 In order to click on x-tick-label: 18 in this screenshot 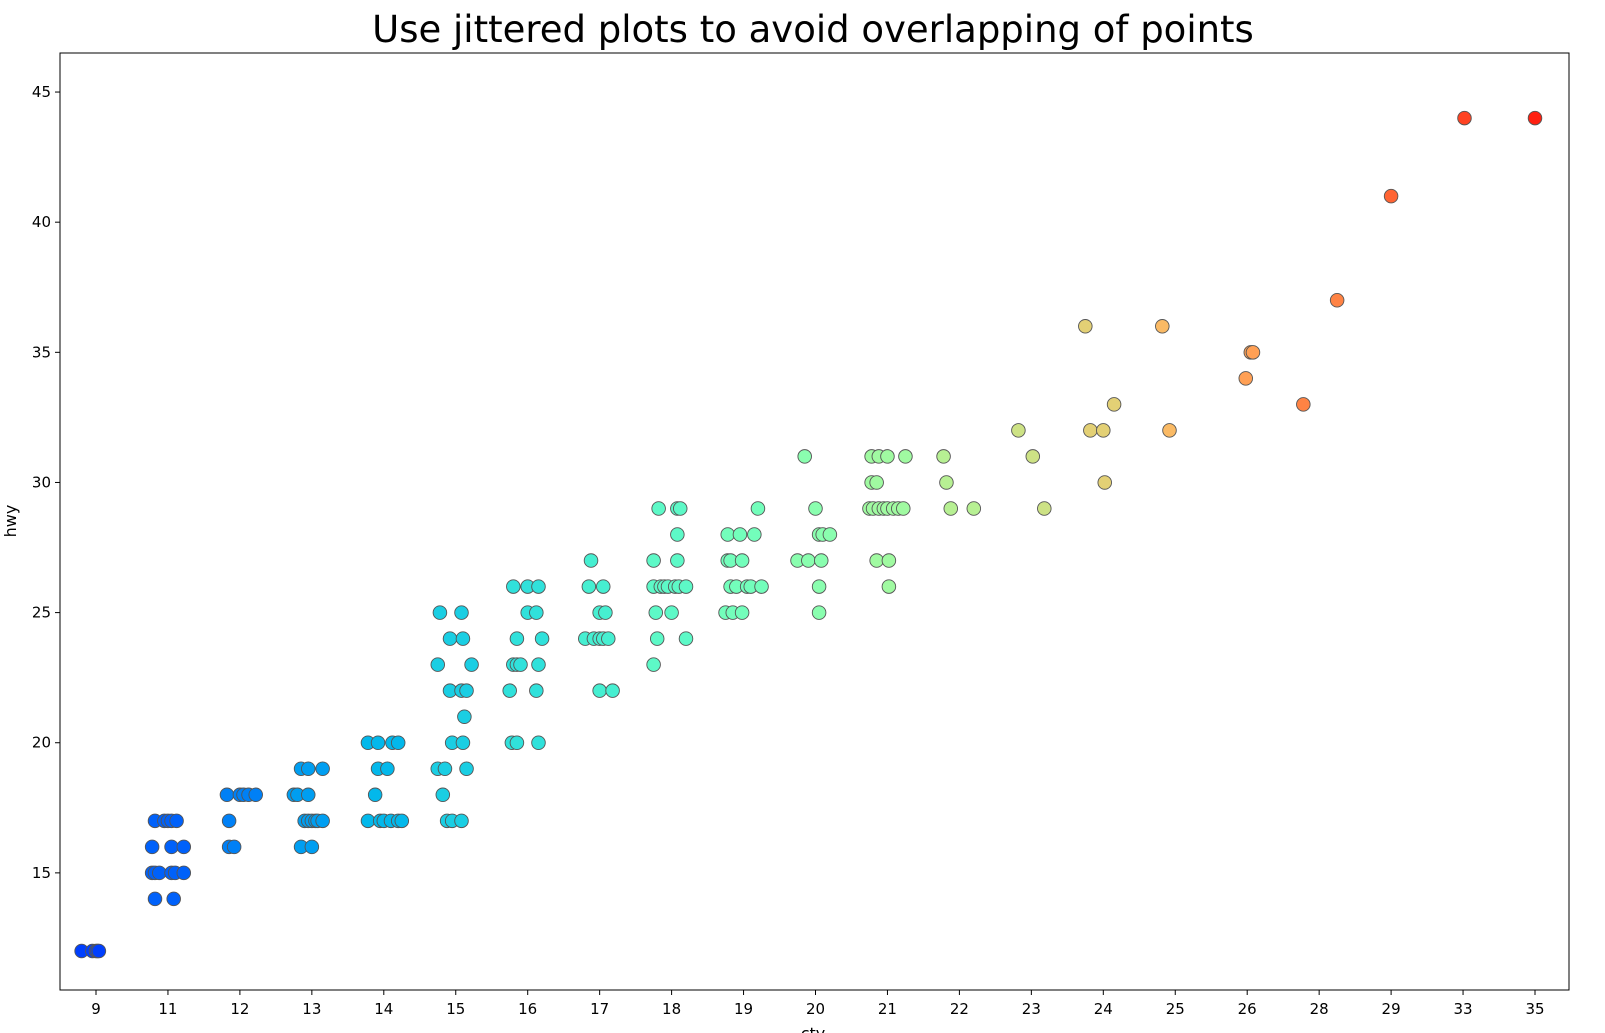, I will do `click(671, 1009)`.